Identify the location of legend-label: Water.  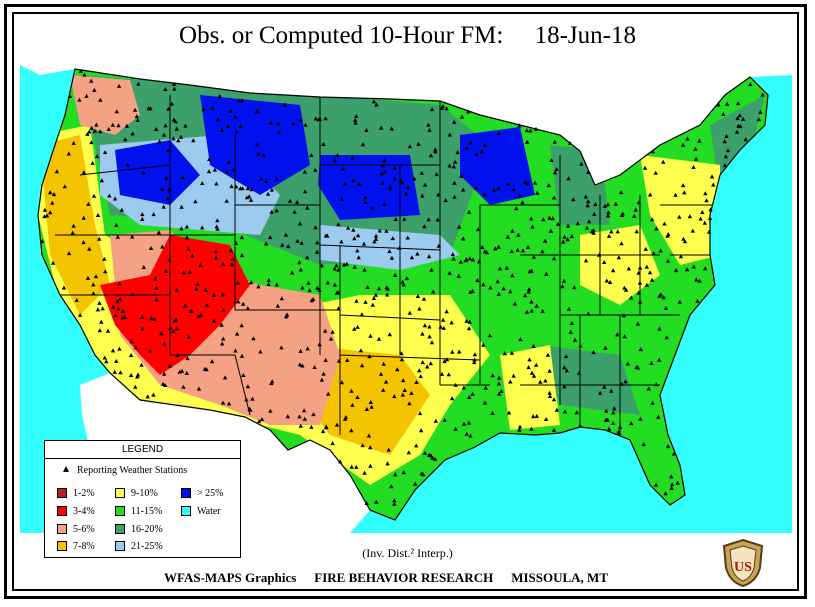
(209, 511).